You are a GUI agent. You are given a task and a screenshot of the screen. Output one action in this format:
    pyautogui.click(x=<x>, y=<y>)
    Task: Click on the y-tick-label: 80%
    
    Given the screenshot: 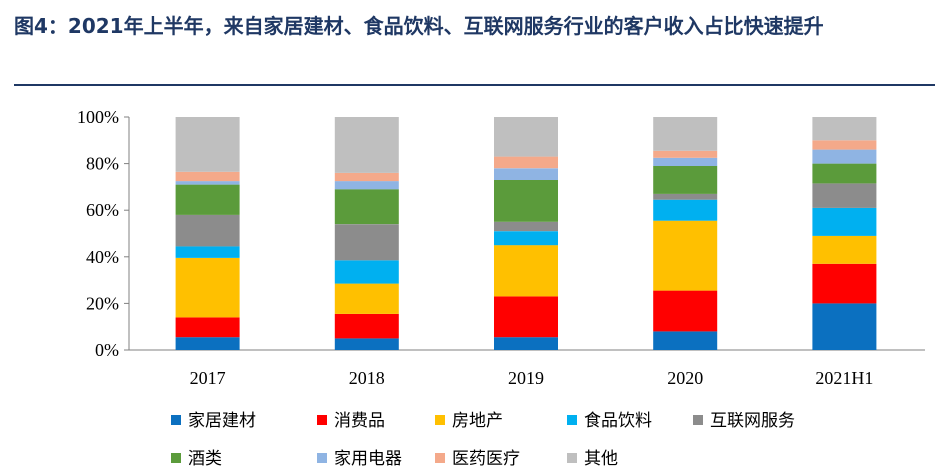 What is the action you would take?
    pyautogui.click(x=102, y=164)
    